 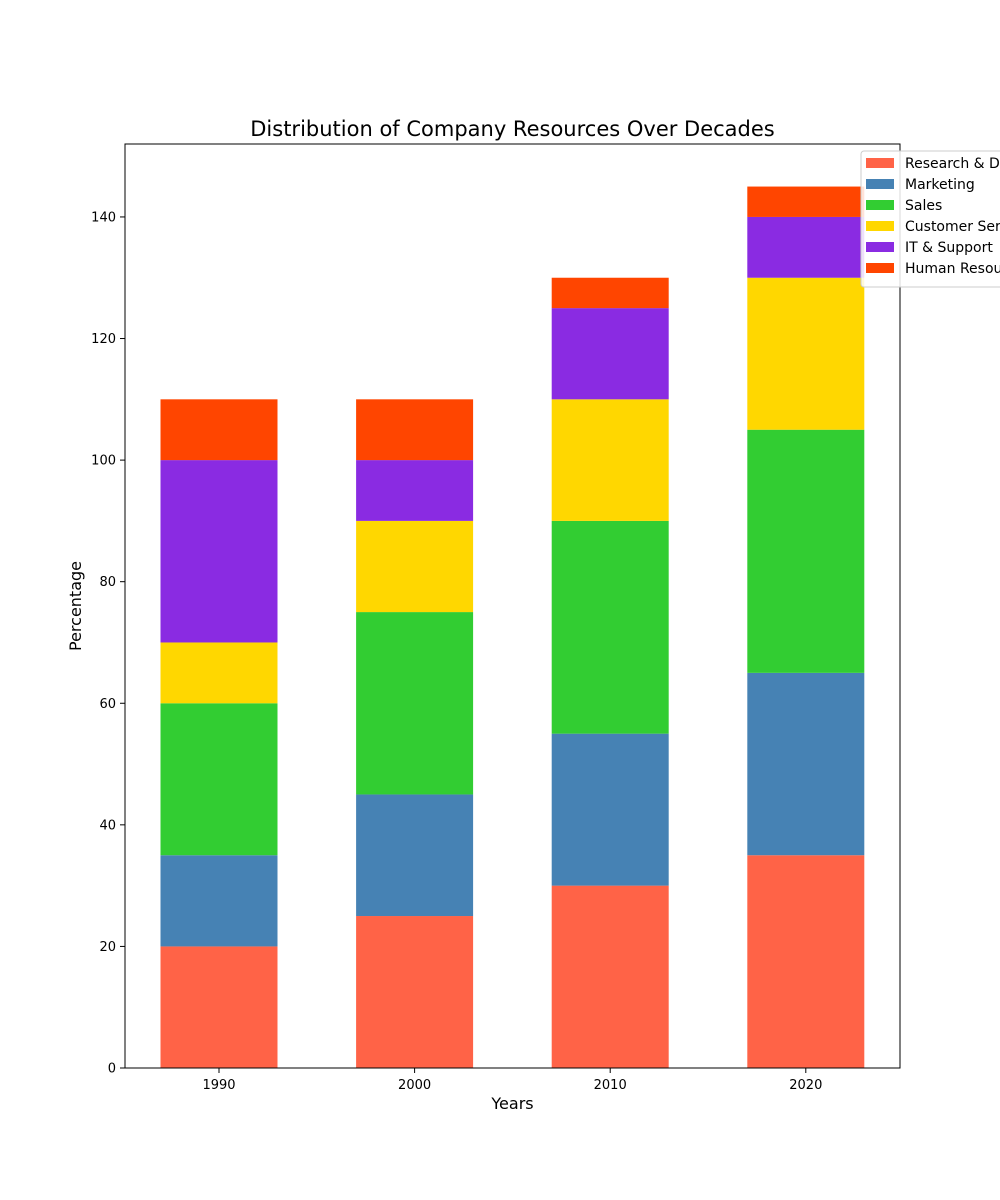 What do you see at coordinates (952, 164) in the screenshot?
I see `legend-label-0: Research & Development` at bounding box center [952, 164].